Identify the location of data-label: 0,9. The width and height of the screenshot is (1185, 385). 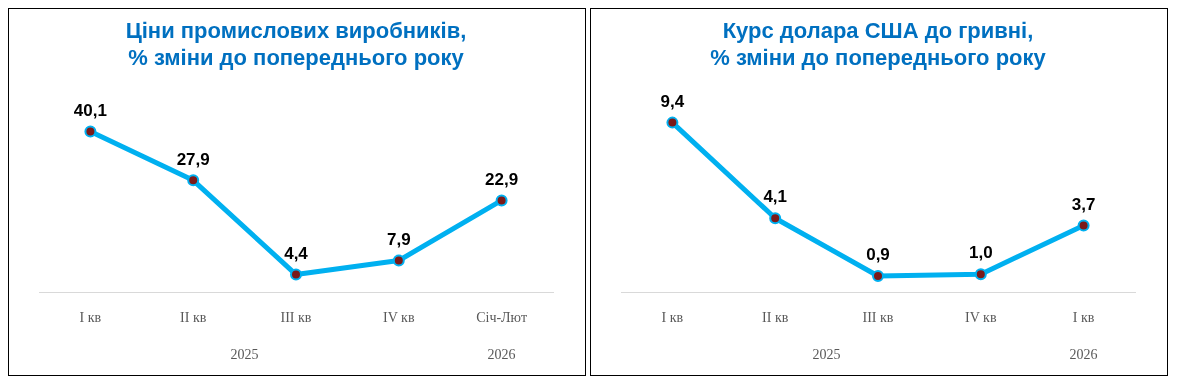
(878, 255).